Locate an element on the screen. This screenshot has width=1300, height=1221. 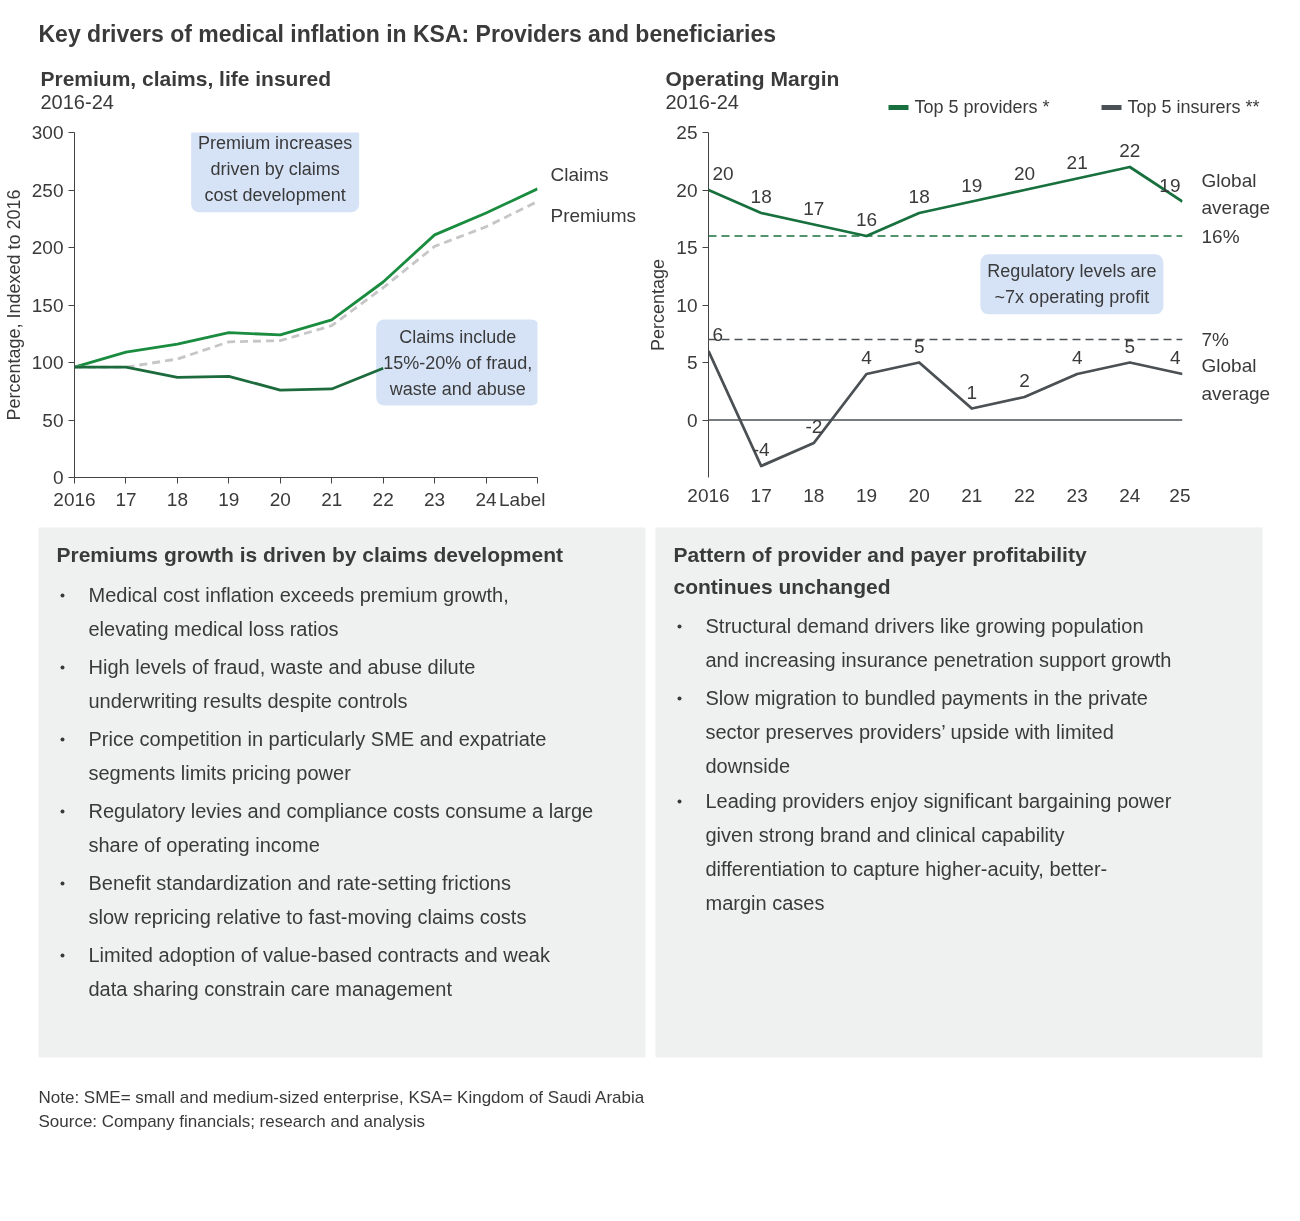
chart-title: Operating Margin is located at coordinates (752, 78).